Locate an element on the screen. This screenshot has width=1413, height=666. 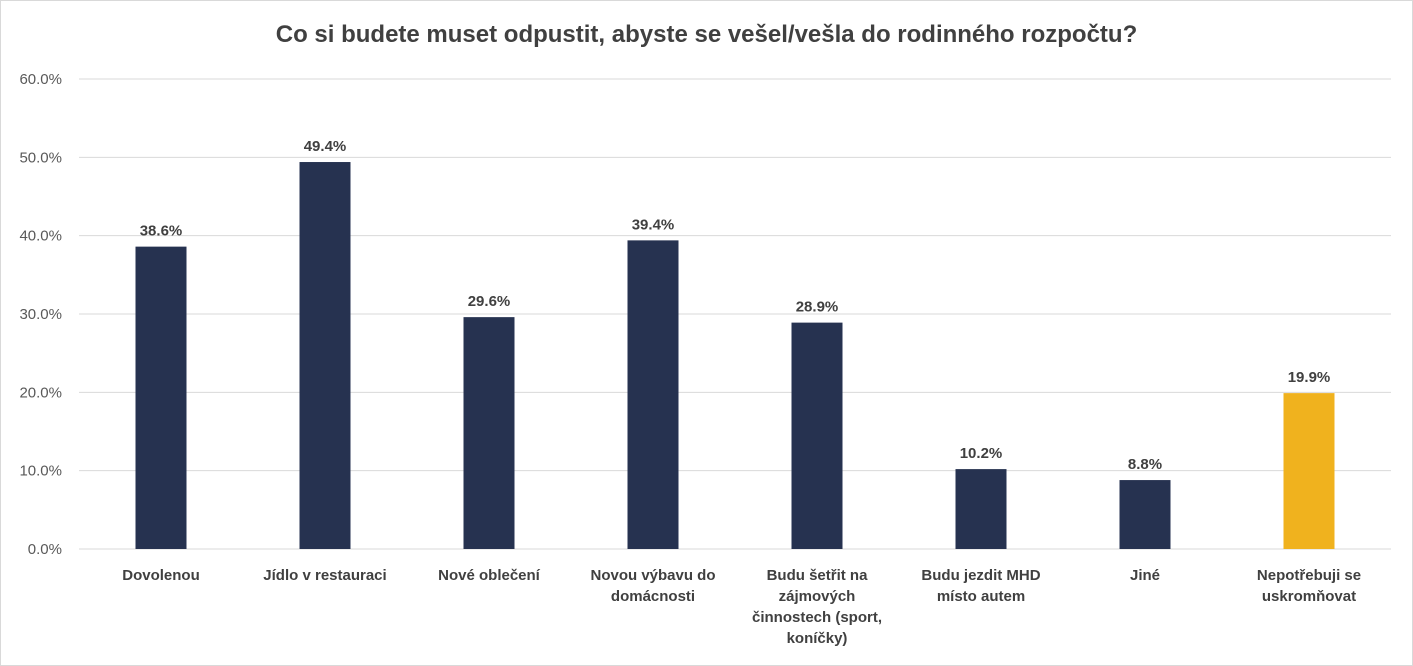
category-label: Novou výbavu do domácnosti is located at coordinates (652, 586).